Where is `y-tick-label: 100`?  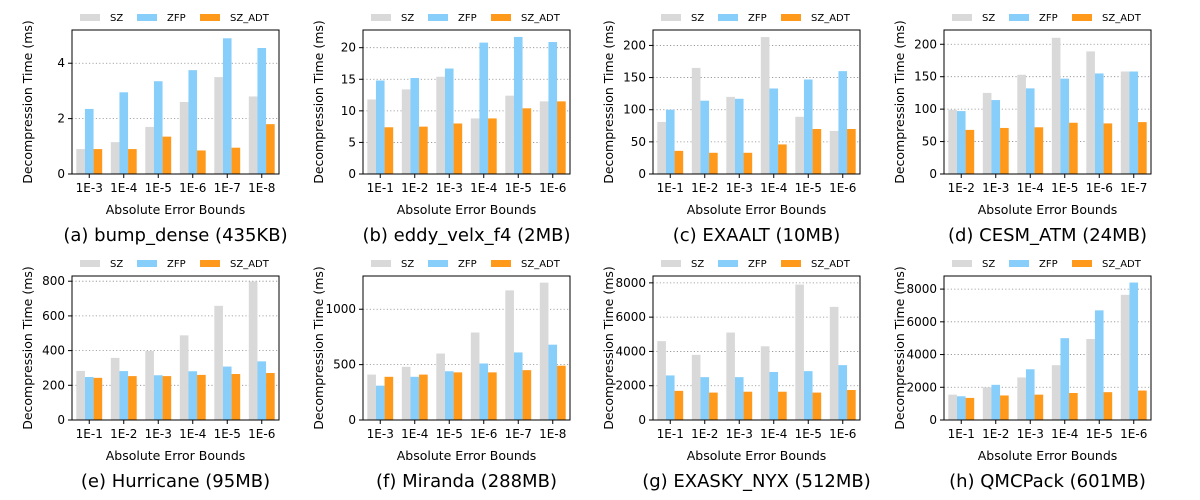 y-tick-label: 100 is located at coordinates (634, 110).